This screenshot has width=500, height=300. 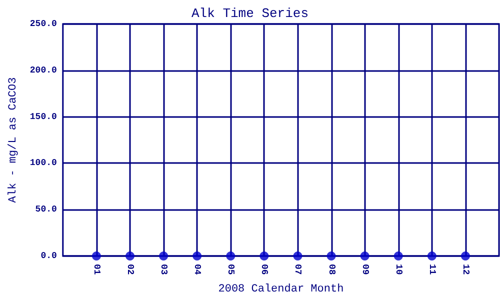 What do you see at coordinates (14, 140) in the screenshot?
I see `y-axis-title: Alk - mg/L as CaCO3` at bounding box center [14, 140].